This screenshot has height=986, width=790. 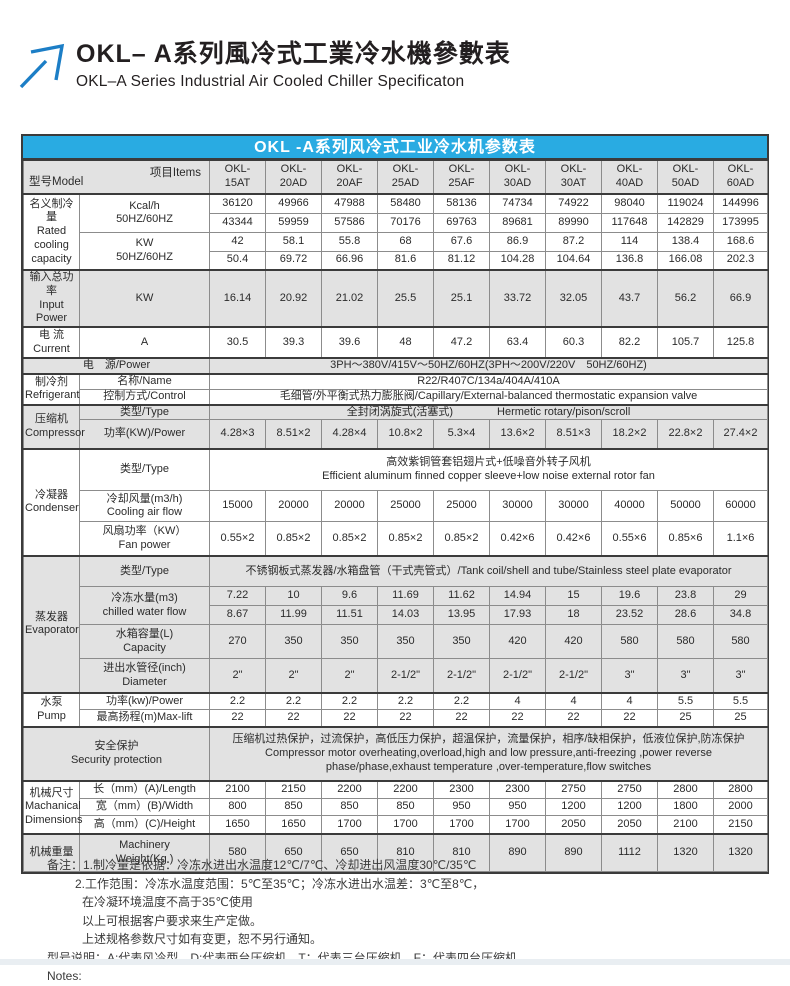 What do you see at coordinates (144, 213) in the screenshot?
I see `label-kcal-unit: Kcal/h 50HZ/60HZ` at bounding box center [144, 213].